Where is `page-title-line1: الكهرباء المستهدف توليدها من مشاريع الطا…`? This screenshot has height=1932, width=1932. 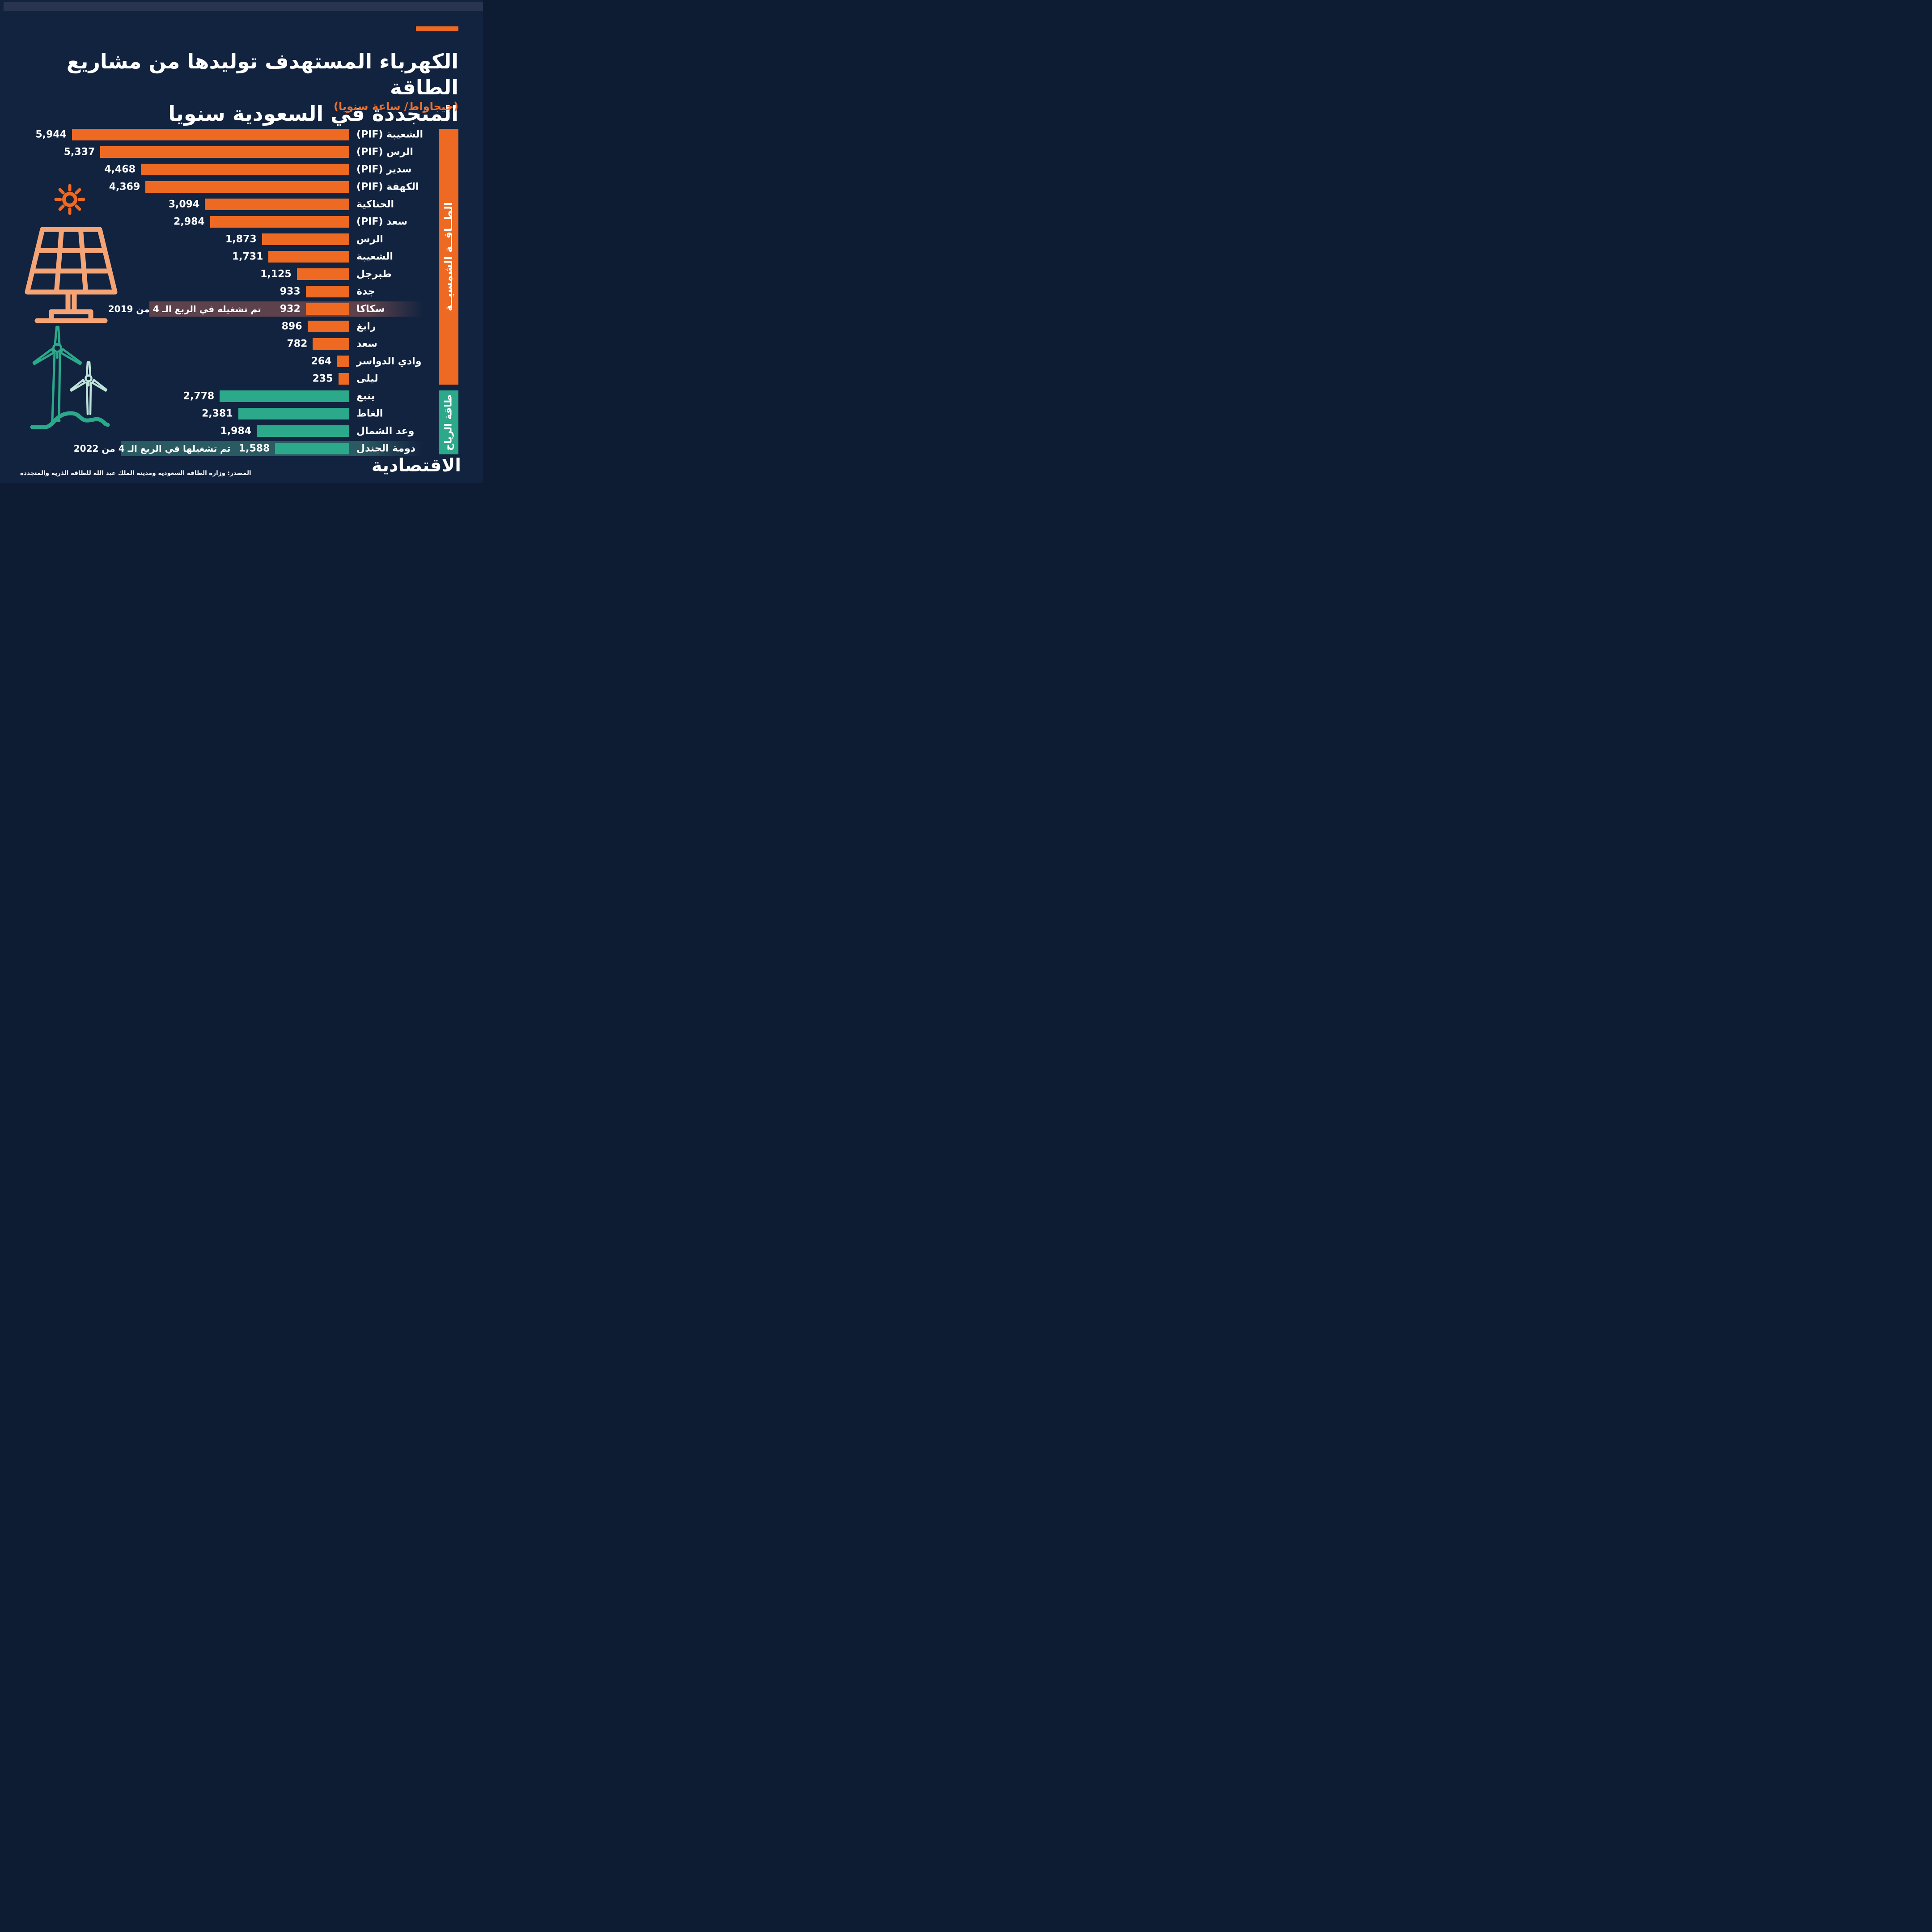
page-title-line1: الكهرباء المستهدف توليدها من مشاريع الطا… is located at coordinates (262, 74).